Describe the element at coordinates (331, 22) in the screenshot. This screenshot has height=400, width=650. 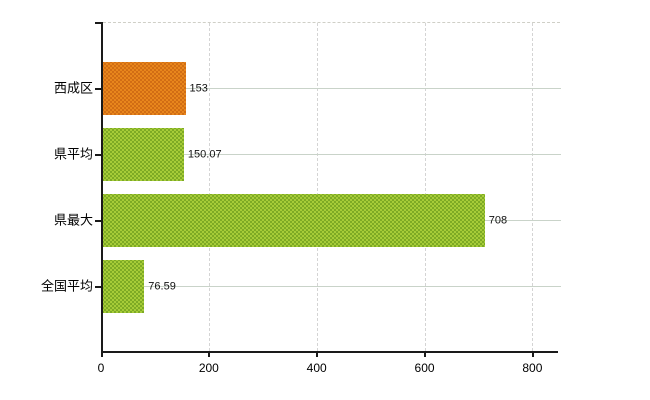
I see `plot-top-border` at that location.